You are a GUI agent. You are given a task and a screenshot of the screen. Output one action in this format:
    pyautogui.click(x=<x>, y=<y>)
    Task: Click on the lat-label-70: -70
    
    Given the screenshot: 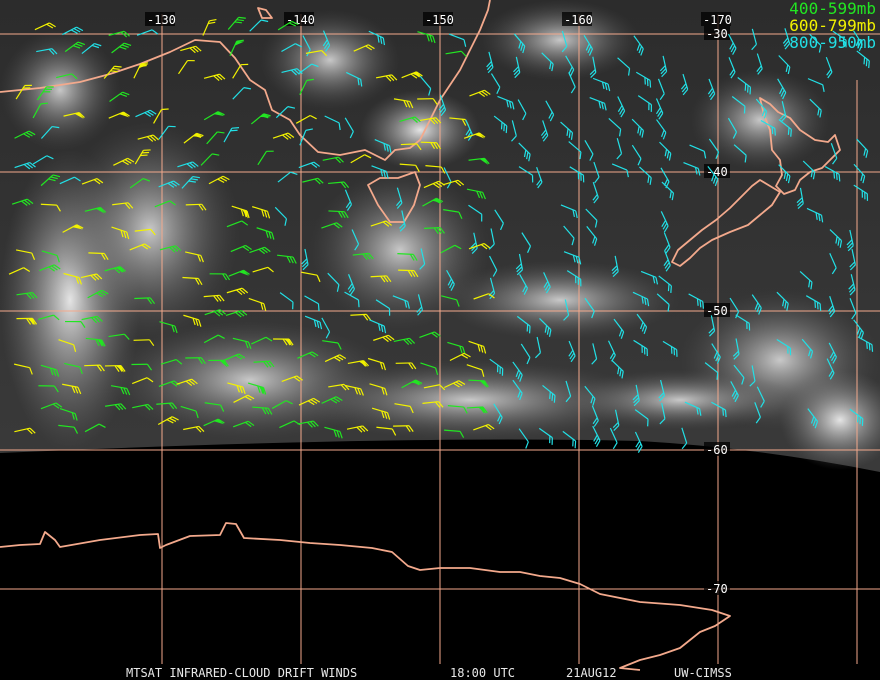 What is the action you would take?
    pyautogui.click(x=717, y=589)
    